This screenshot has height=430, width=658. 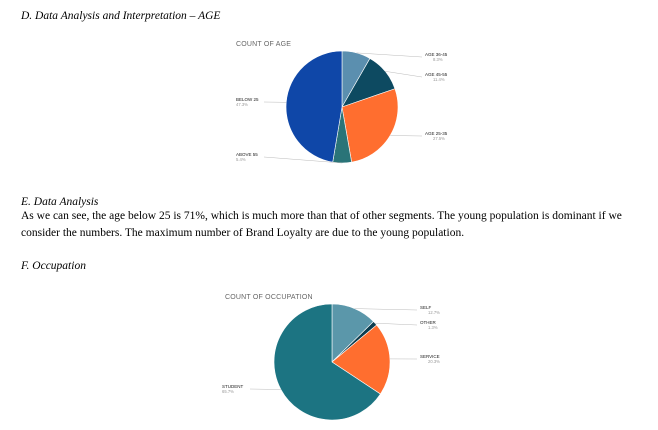 What do you see at coordinates (265, 389) in the screenshot?
I see `leader-line-student` at bounding box center [265, 389].